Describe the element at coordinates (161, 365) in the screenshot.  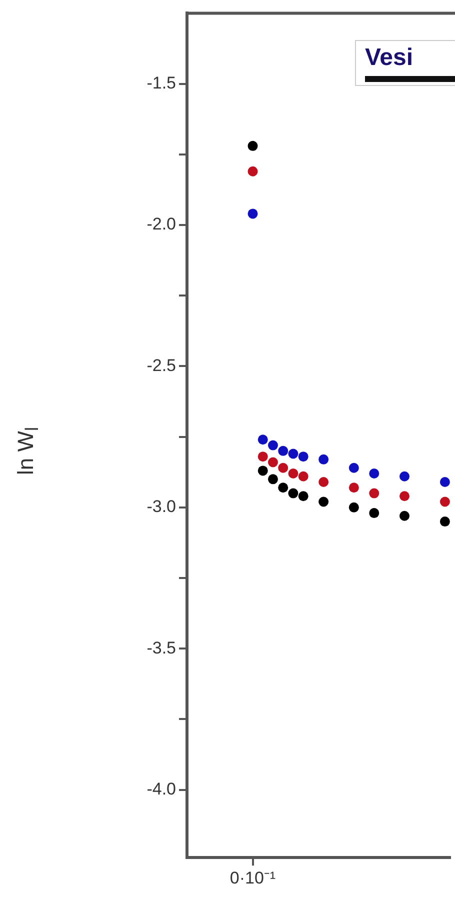
I see `y-tick-label: -2.5` at that location.